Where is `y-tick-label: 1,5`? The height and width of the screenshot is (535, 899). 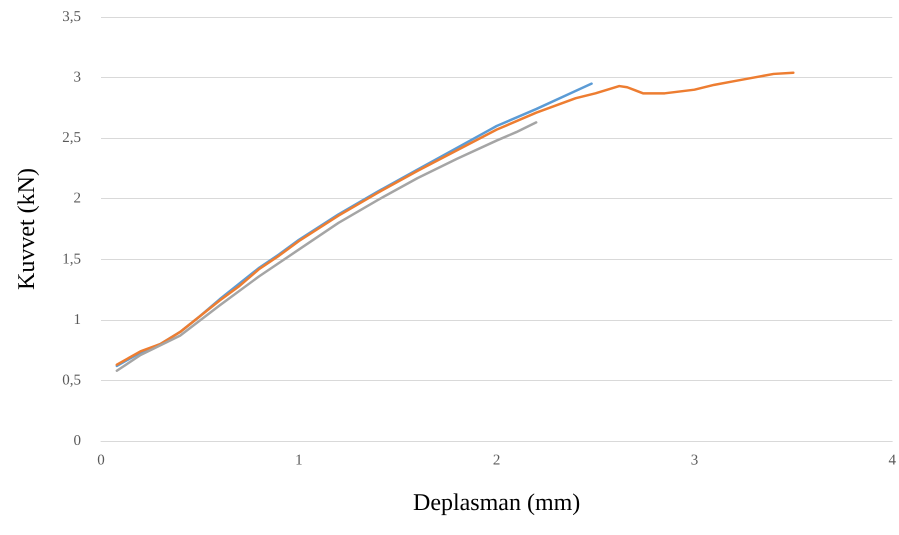
y-tick-label: 1,5 is located at coordinates (71, 259).